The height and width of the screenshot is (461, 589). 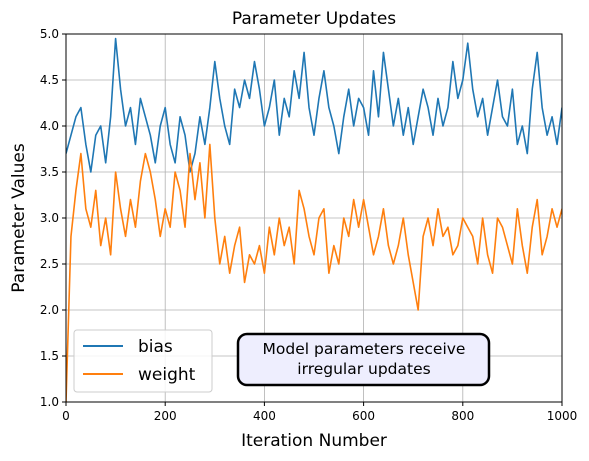 What do you see at coordinates (49, 126) in the screenshot?
I see `y-tick-label: 4.0` at bounding box center [49, 126].